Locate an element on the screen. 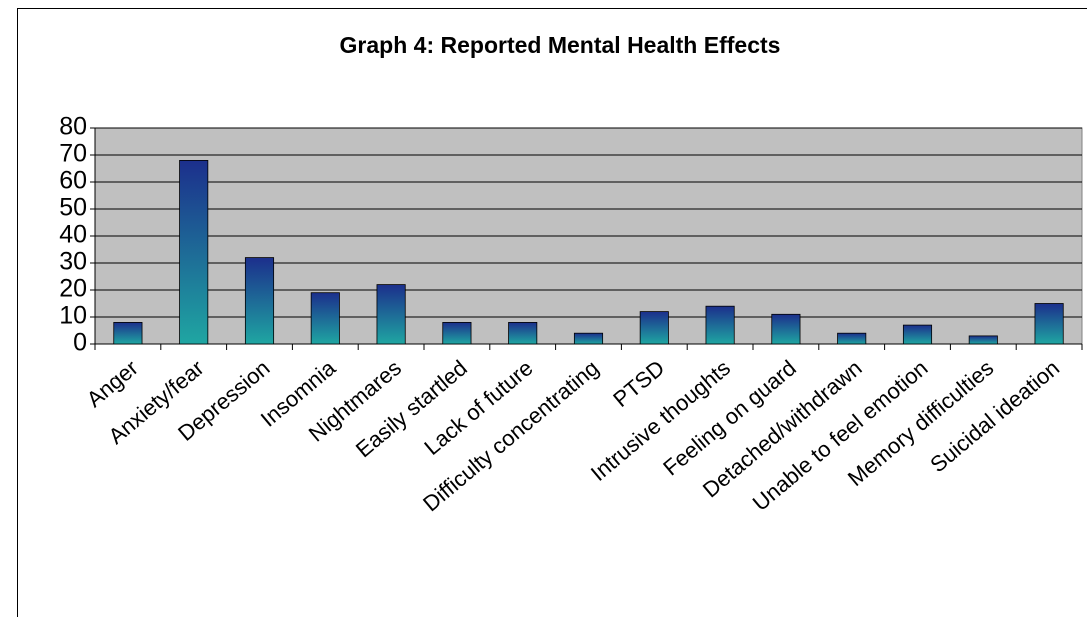  y-tick-label: 70 is located at coordinates (73, 154).